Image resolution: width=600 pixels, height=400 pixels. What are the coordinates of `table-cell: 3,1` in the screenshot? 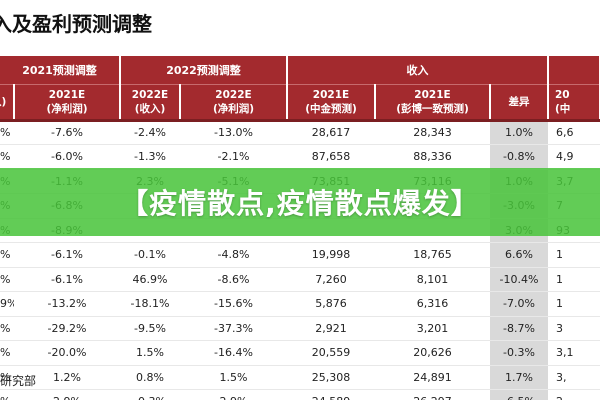 It's located at (574, 353).